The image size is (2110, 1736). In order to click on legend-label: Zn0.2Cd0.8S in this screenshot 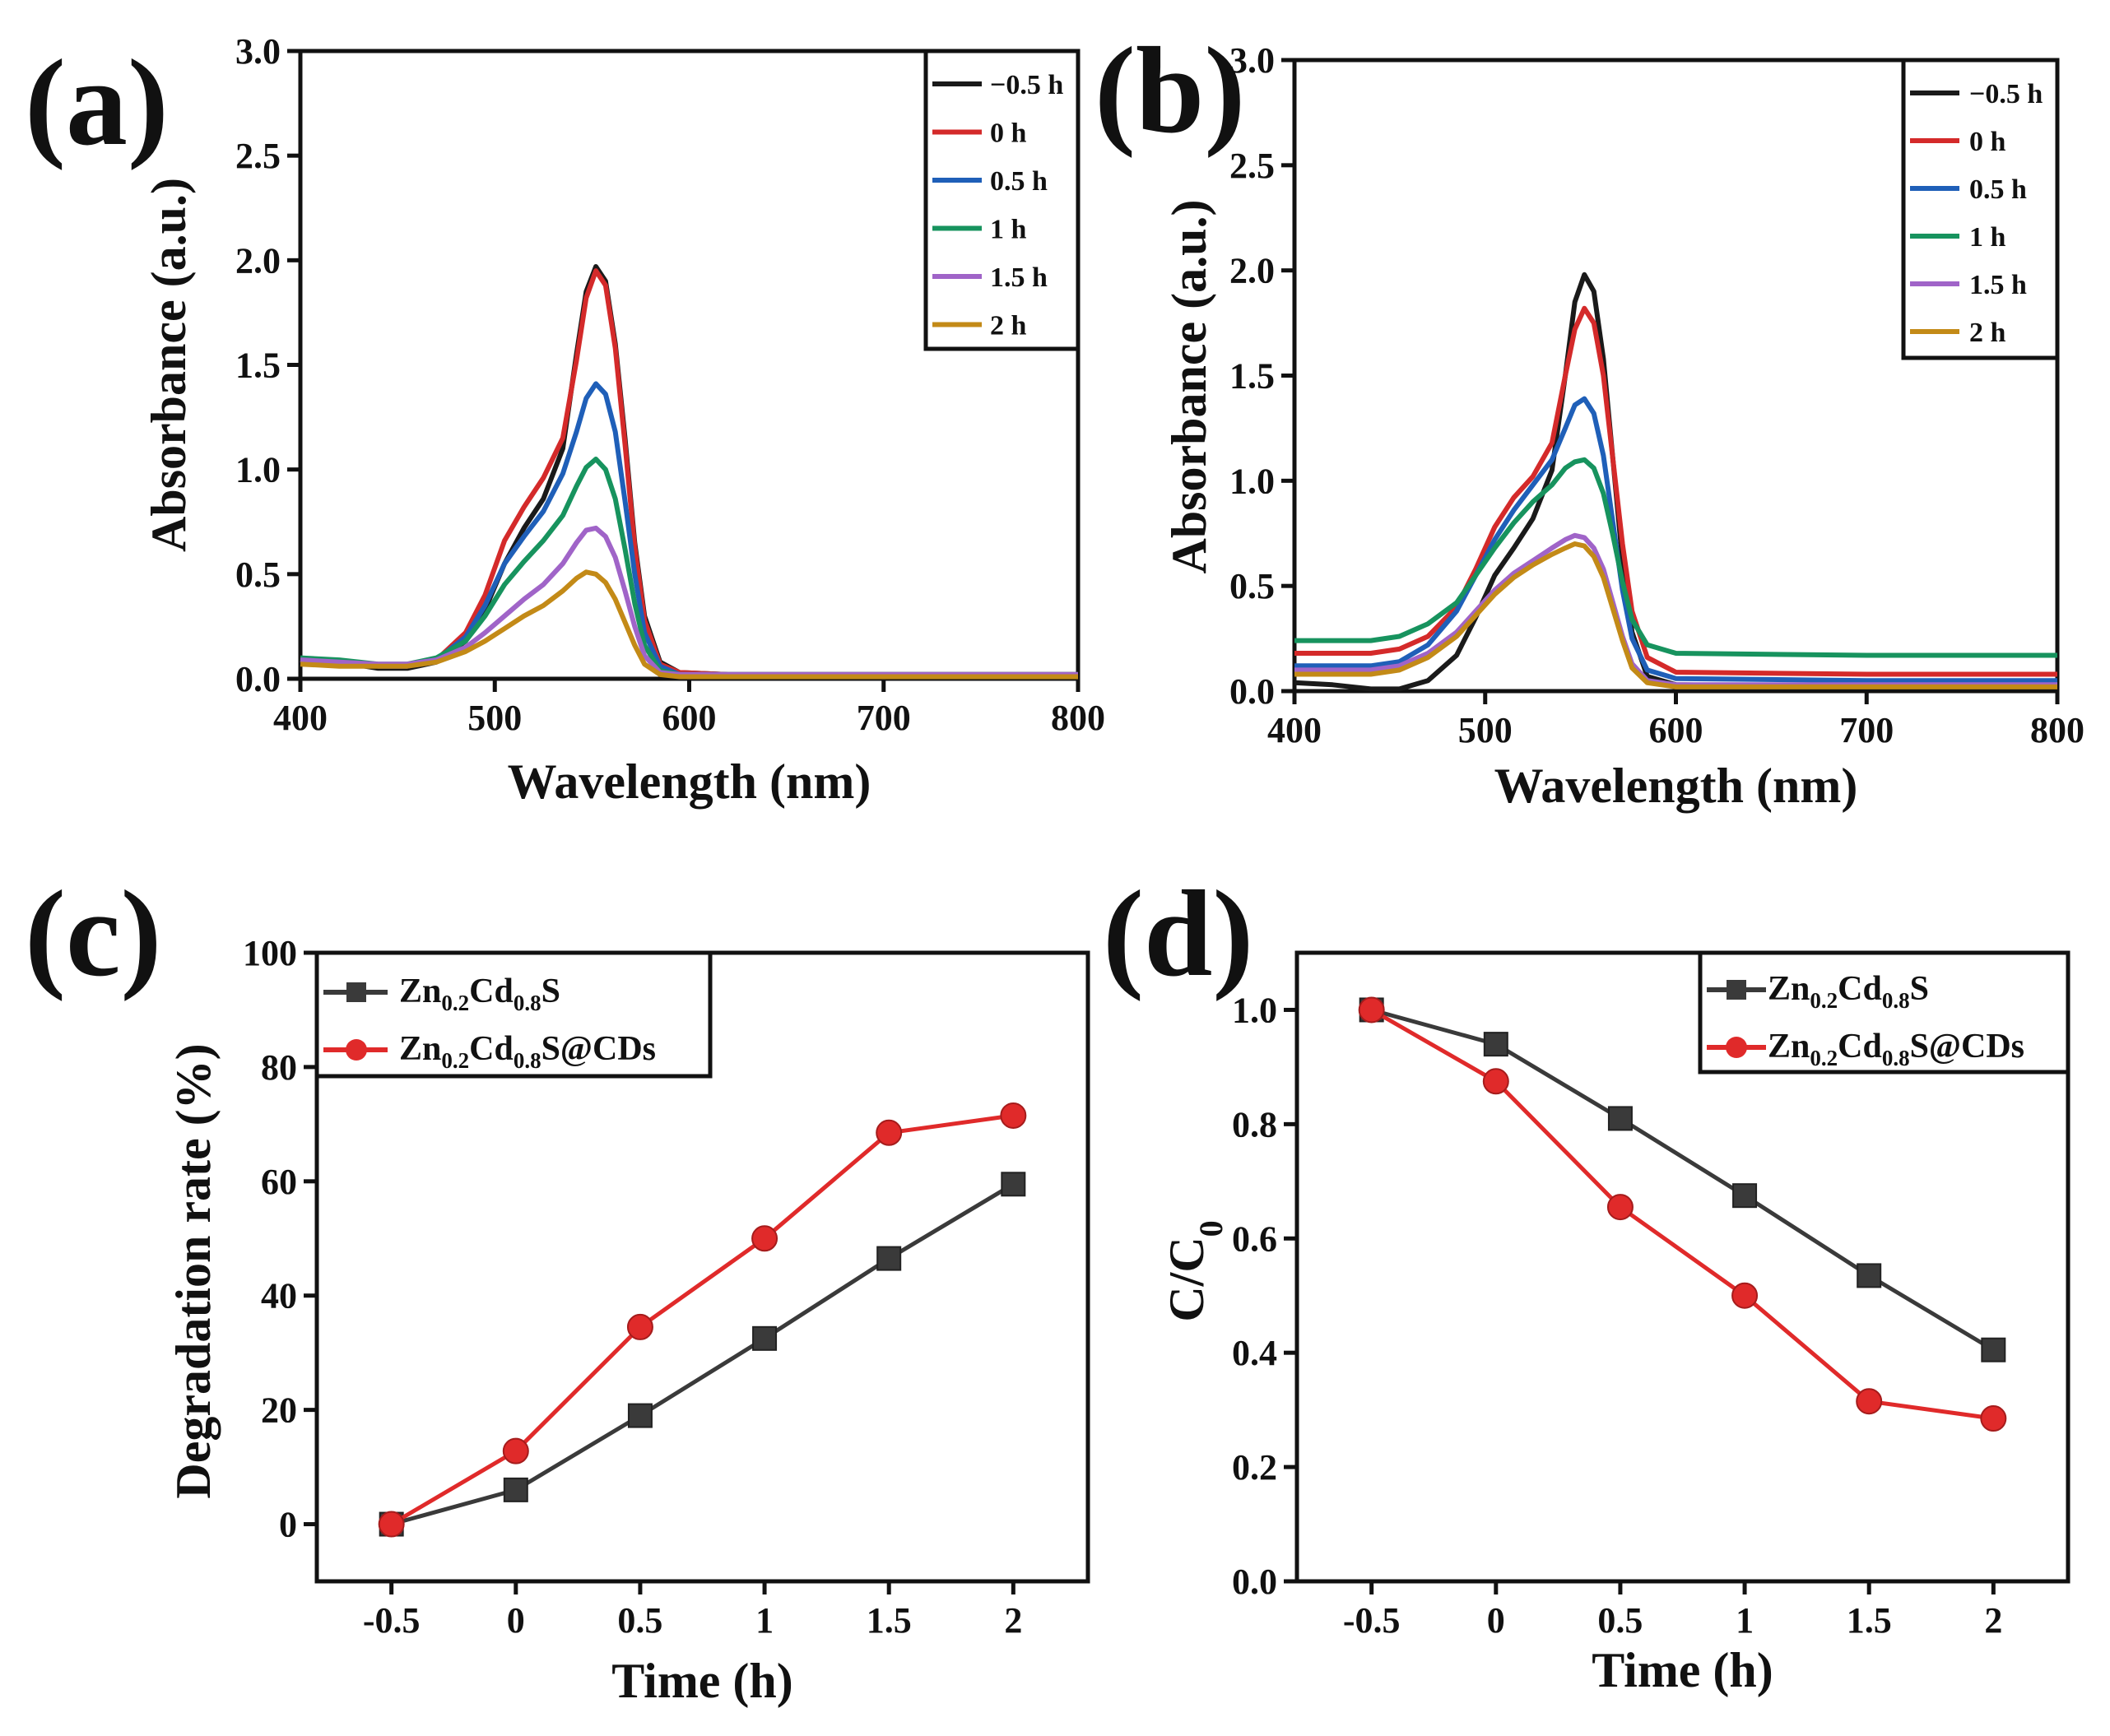, I will do `click(479, 993)`.